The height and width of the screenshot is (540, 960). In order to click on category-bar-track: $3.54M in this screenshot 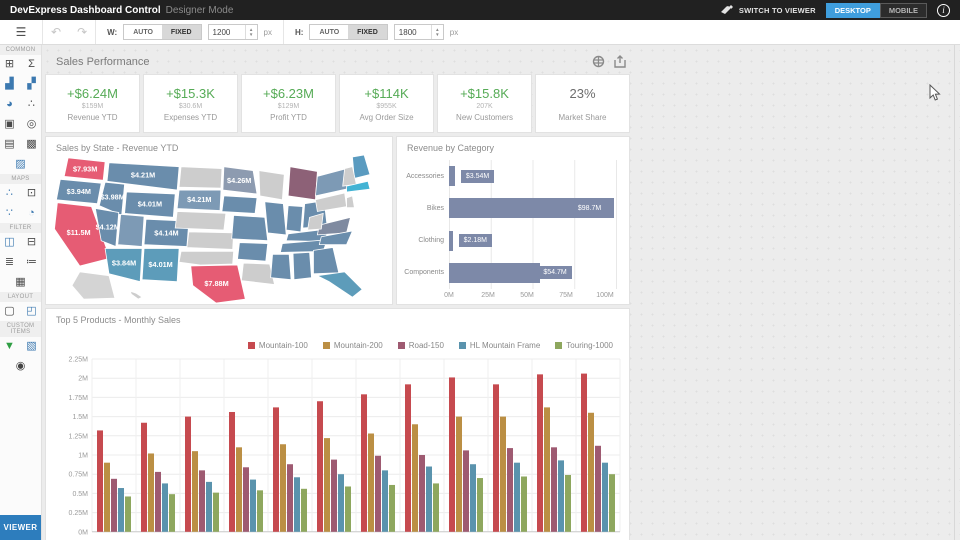, I will do `click(532, 176)`.